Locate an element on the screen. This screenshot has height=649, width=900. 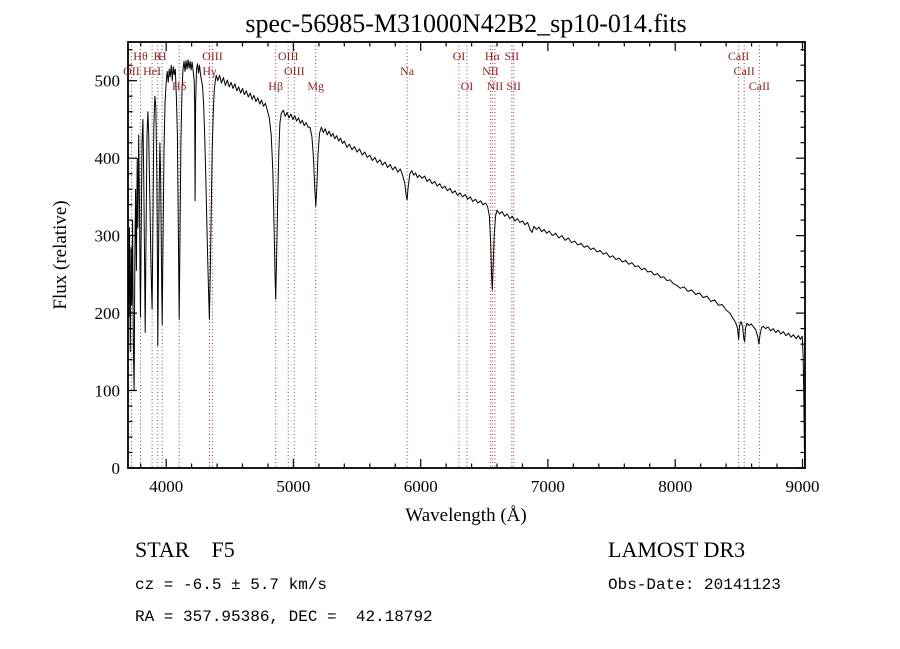
x-tick-label: 7000 is located at coordinates (548, 486).